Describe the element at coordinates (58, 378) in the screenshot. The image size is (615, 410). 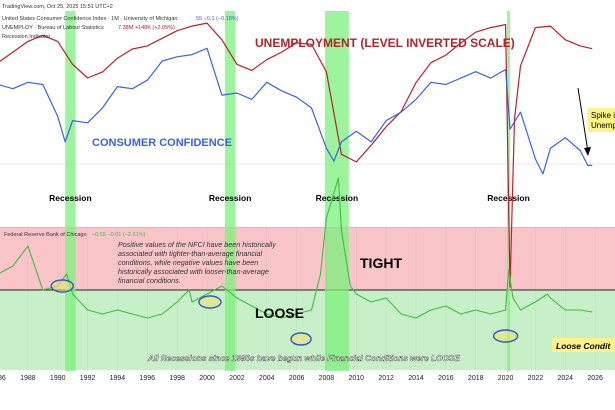
I see `x-tick-label: 1990` at that location.